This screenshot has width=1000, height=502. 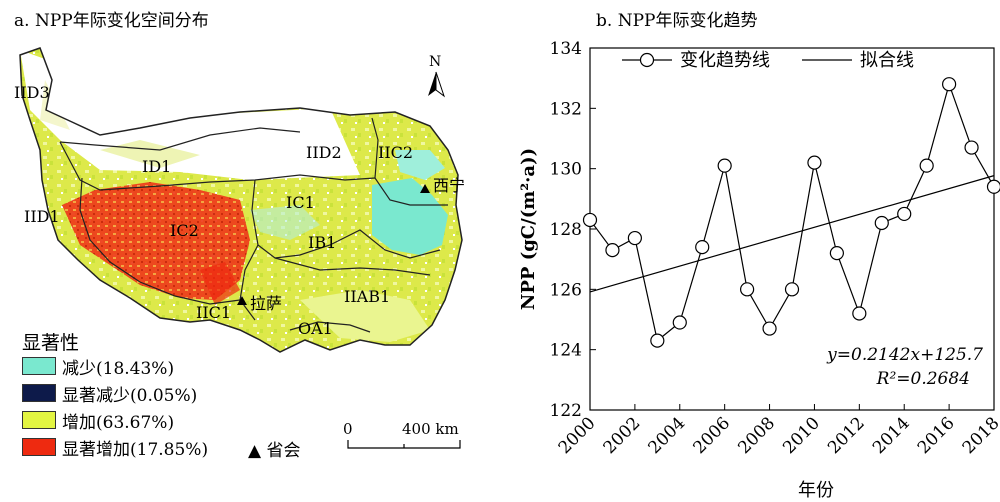 I want to click on legend-item: 减少(18.43%), so click(x=98, y=366).